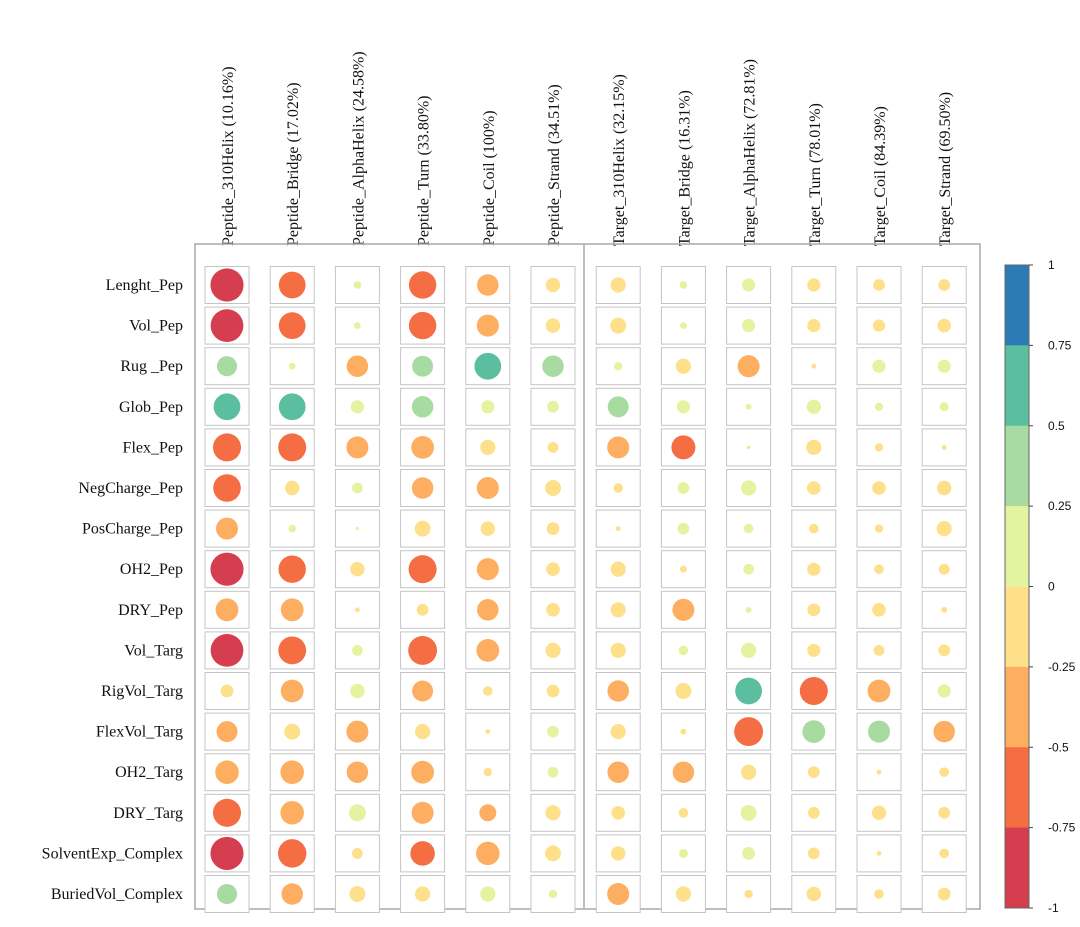  Describe the element at coordinates (132, 529) in the screenshot. I see `row-label: PosCharge_Pep` at that location.